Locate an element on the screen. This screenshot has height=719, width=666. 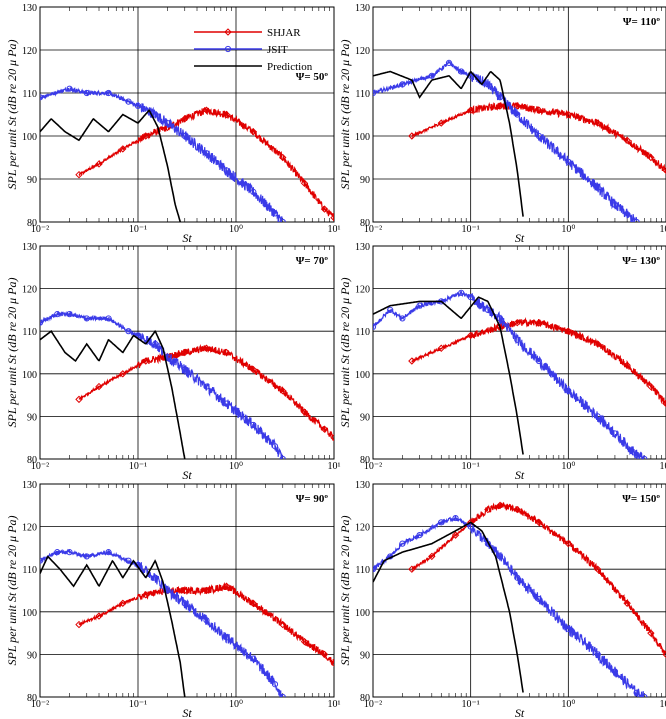
series-line-jsit is located at coordinates (505, 141).